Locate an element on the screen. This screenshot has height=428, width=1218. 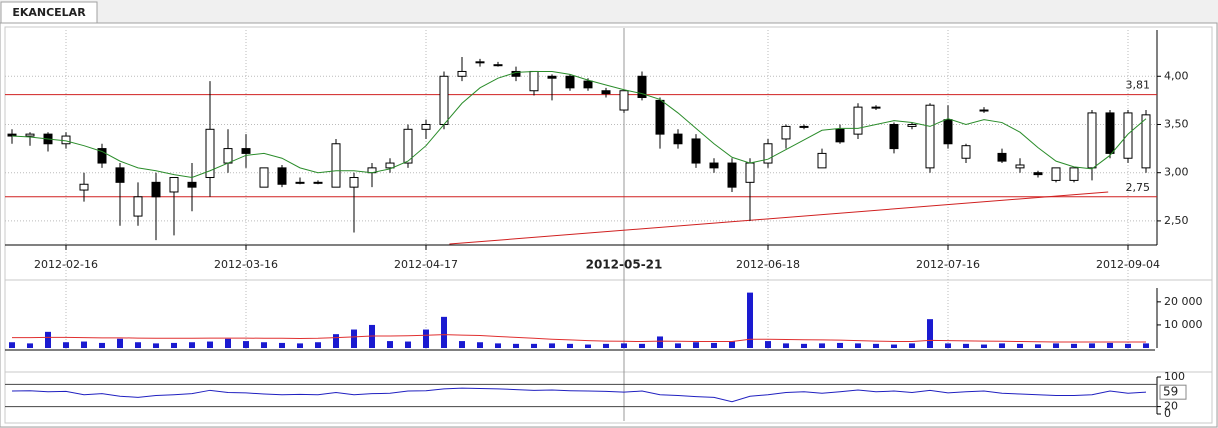
y-tick-label: 20 is located at coordinates (1171, 406).